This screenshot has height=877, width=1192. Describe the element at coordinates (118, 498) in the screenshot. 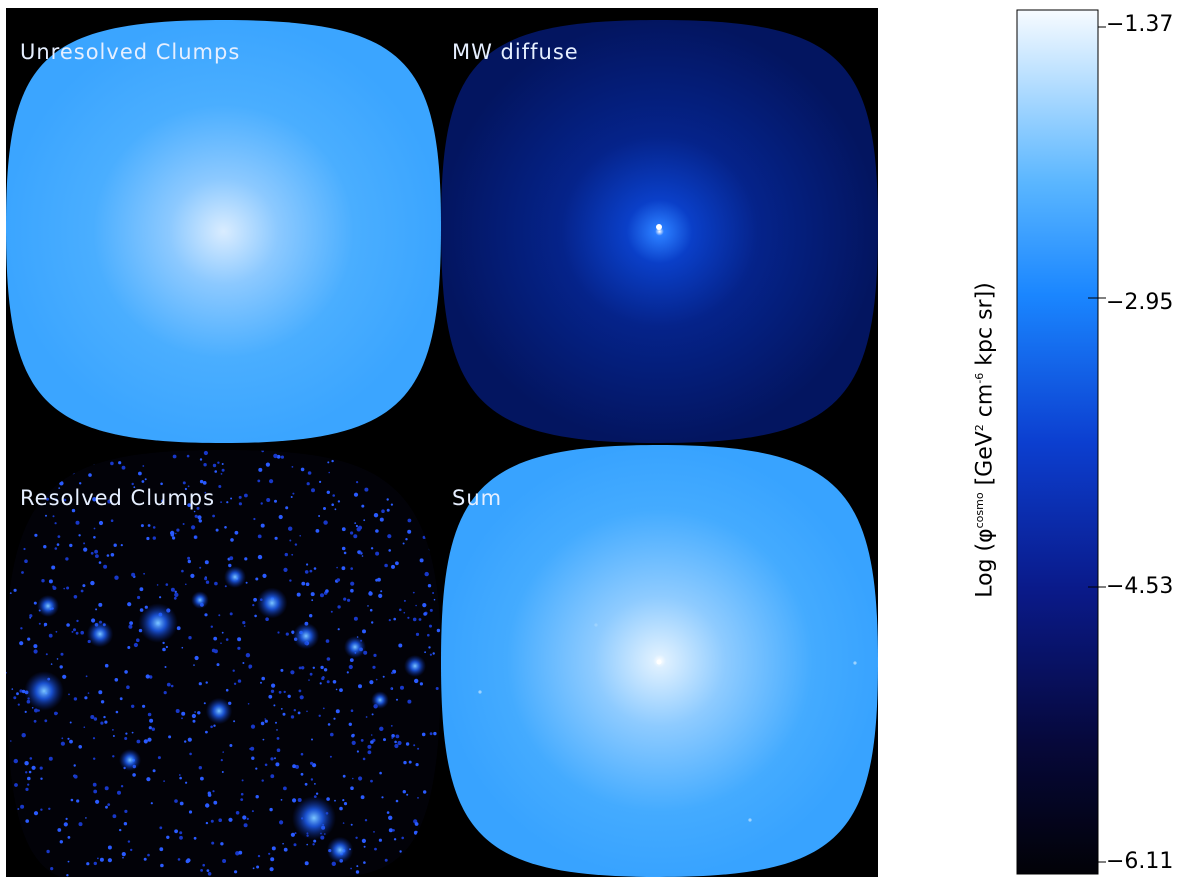

I see `panel-label-resolved-clumps: Resolved Clumps` at that location.